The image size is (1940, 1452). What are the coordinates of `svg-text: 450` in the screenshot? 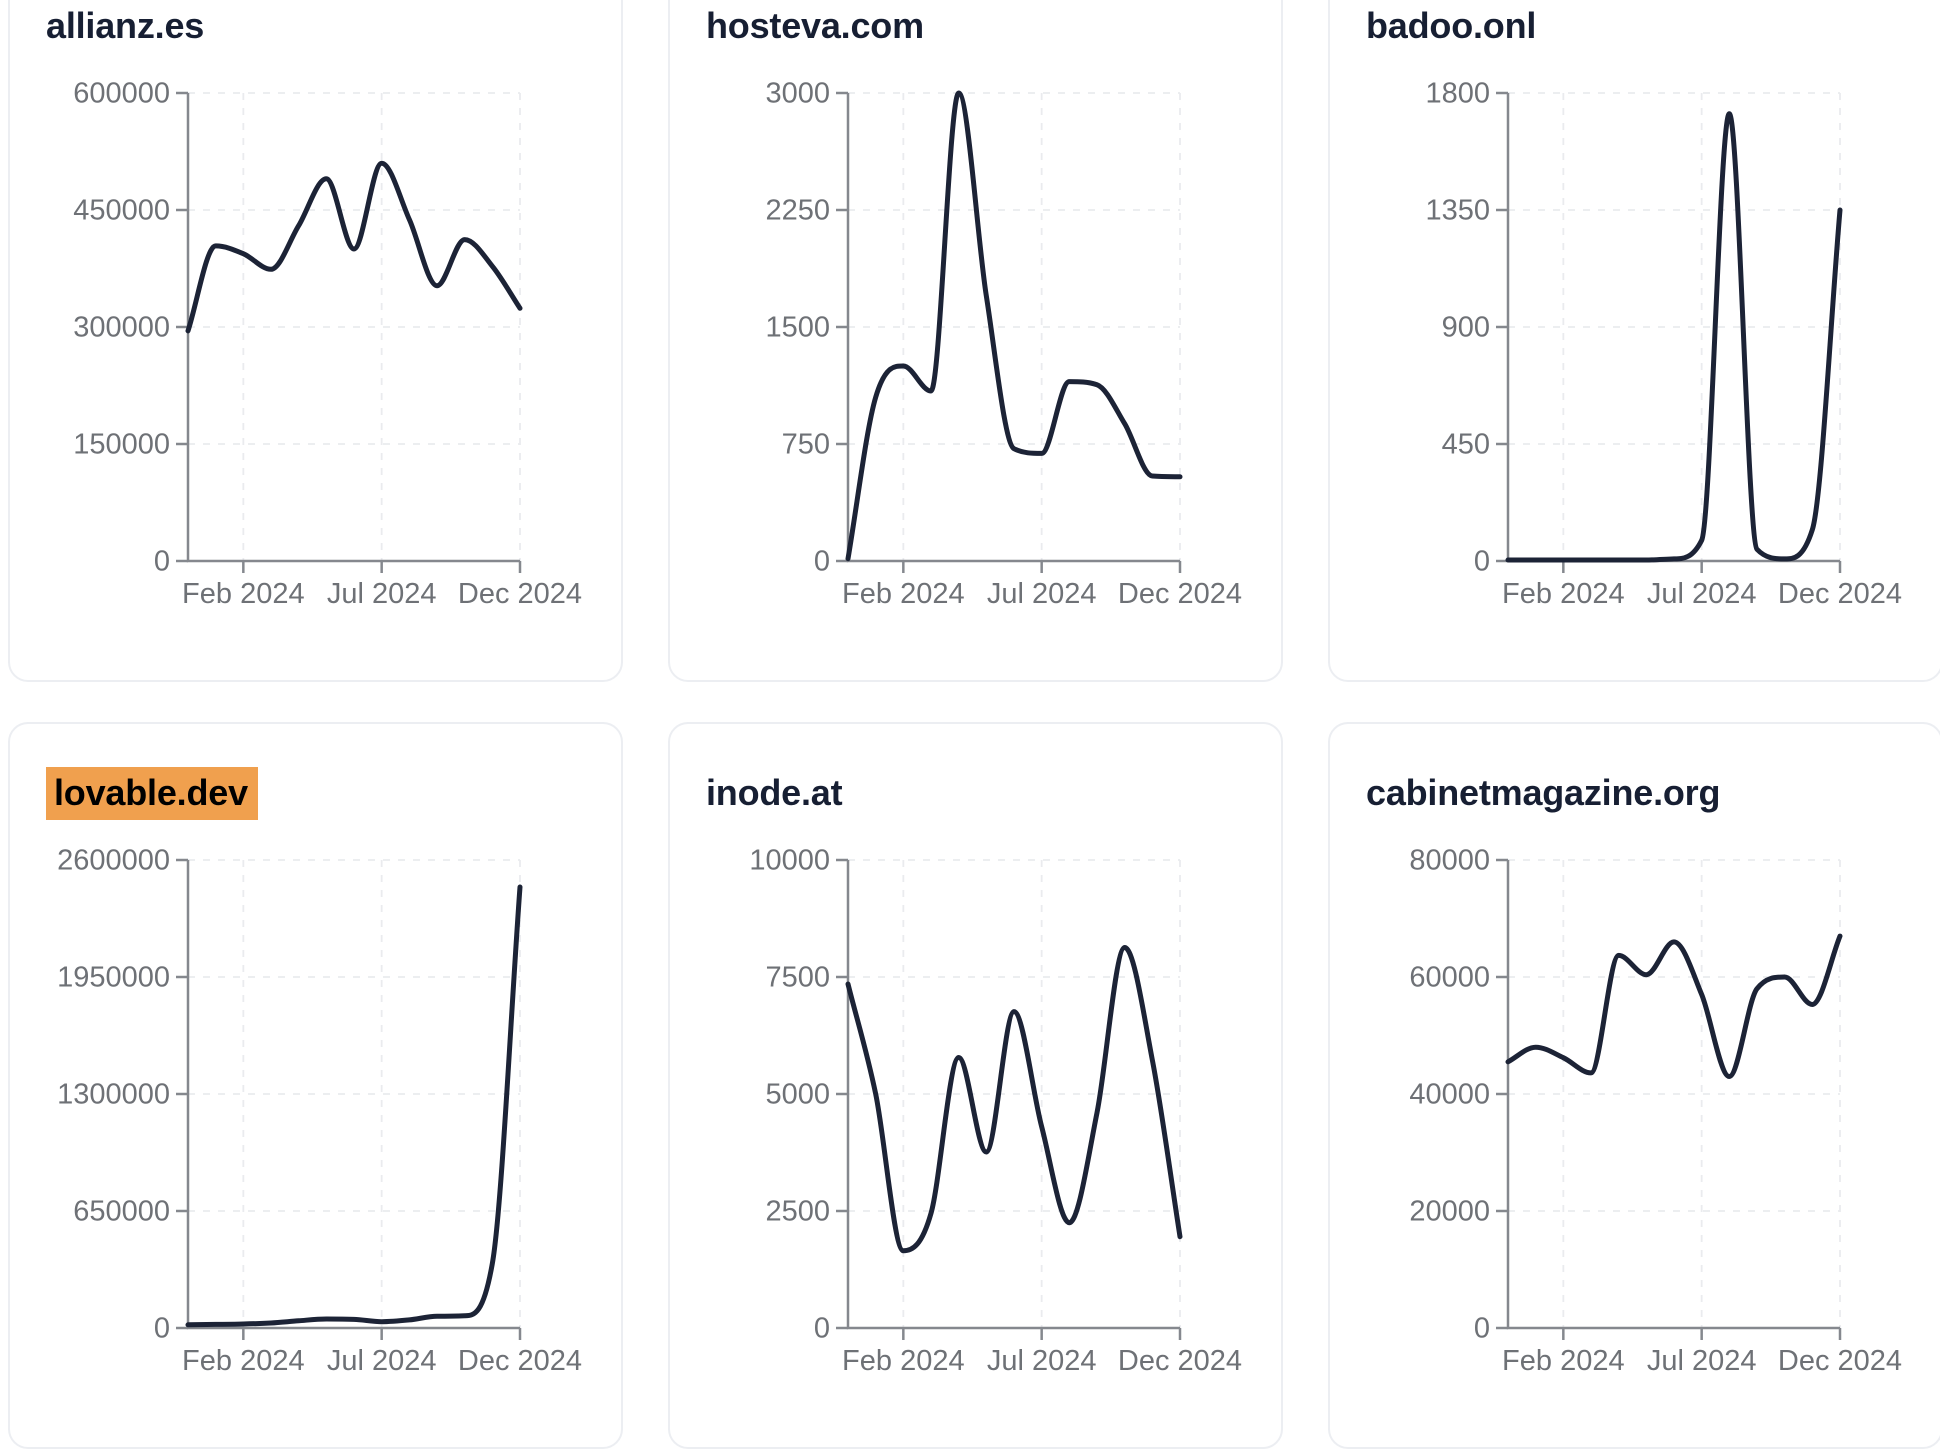 It's located at (1466, 445).